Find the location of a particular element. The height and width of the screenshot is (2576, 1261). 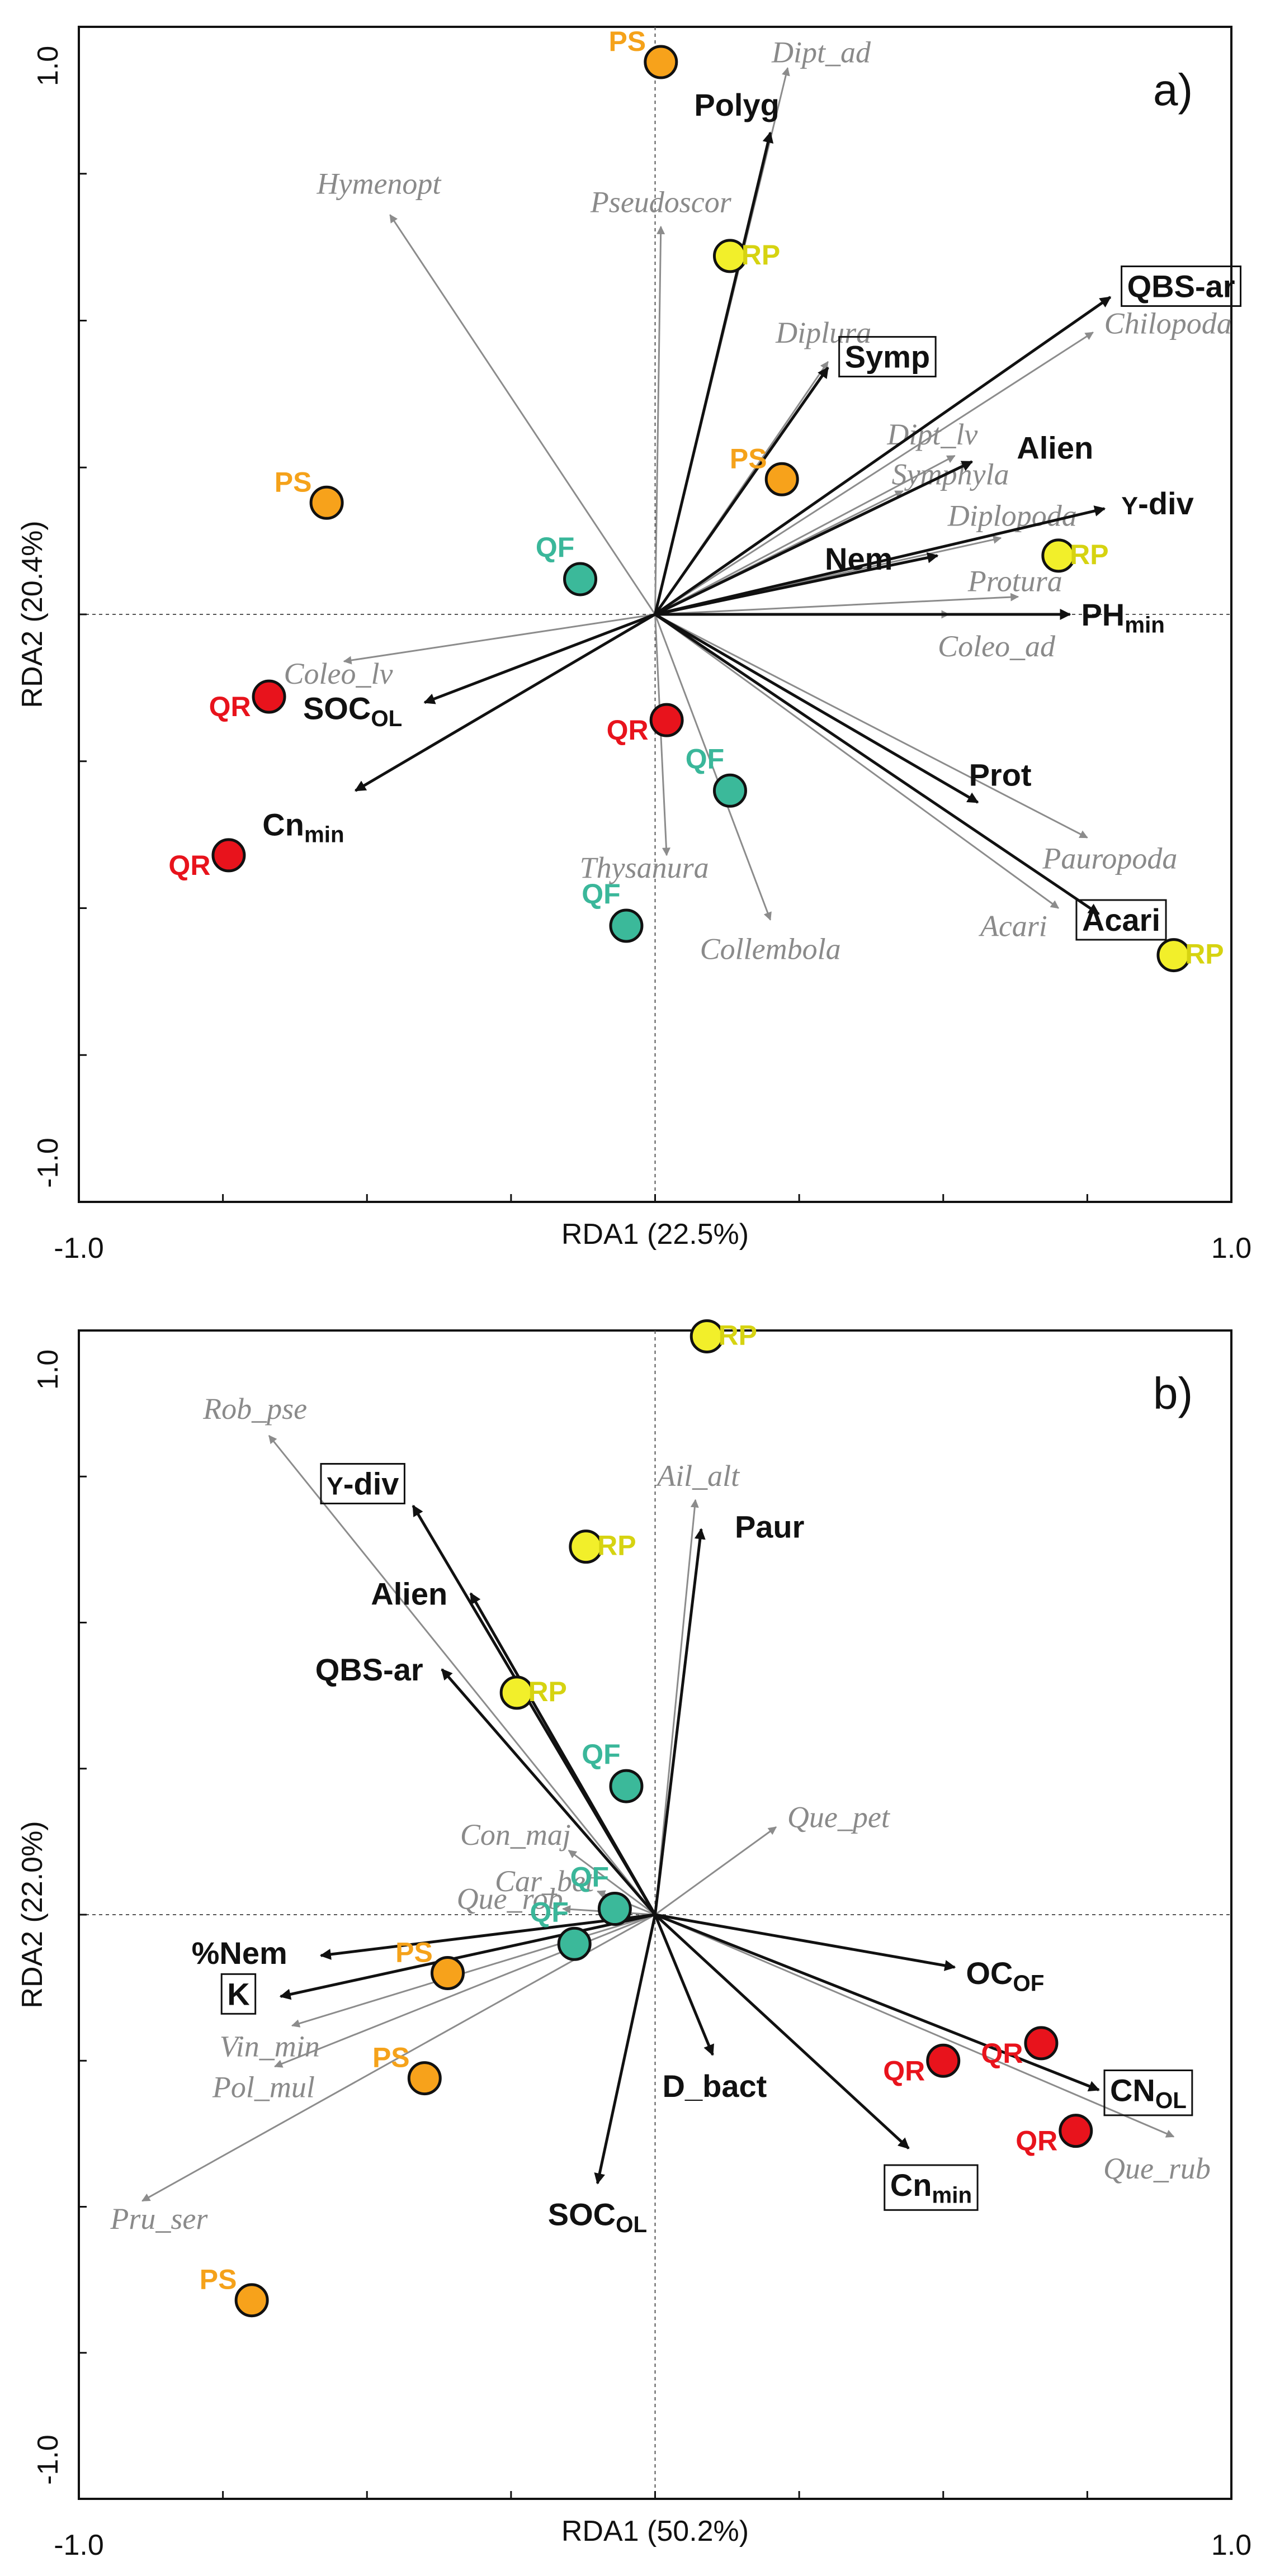

species-label: Dipt_lv is located at coordinates (932, 434).